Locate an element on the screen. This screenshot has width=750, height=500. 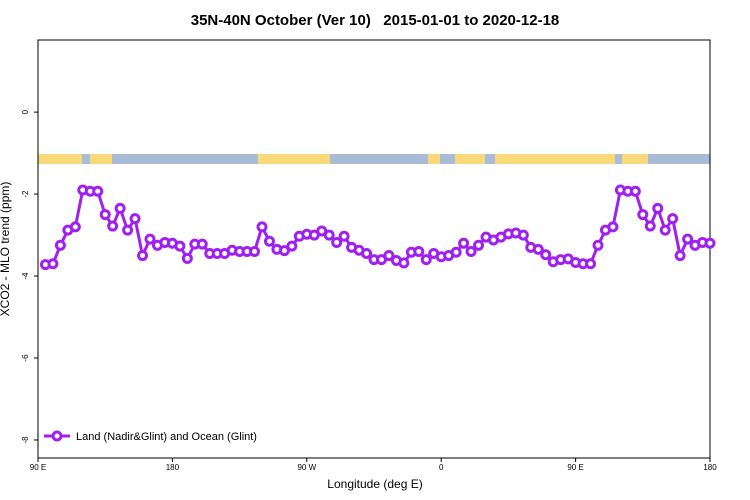
x-axis-label: Longitude (deg E) is located at coordinates (374, 484).